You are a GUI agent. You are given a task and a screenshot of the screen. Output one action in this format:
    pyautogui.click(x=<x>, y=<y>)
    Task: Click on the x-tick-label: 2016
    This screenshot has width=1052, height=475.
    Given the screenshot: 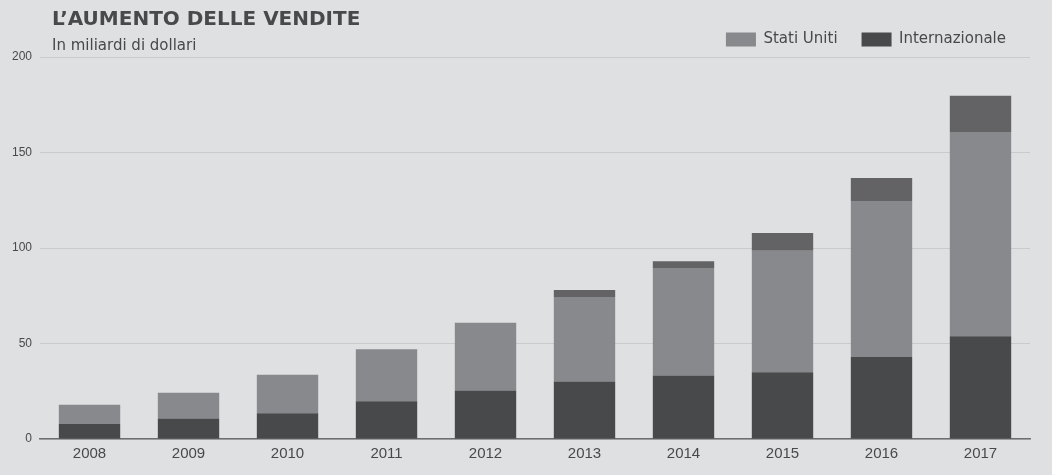 What is the action you would take?
    pyautogui.click(x=881, y=453)
    